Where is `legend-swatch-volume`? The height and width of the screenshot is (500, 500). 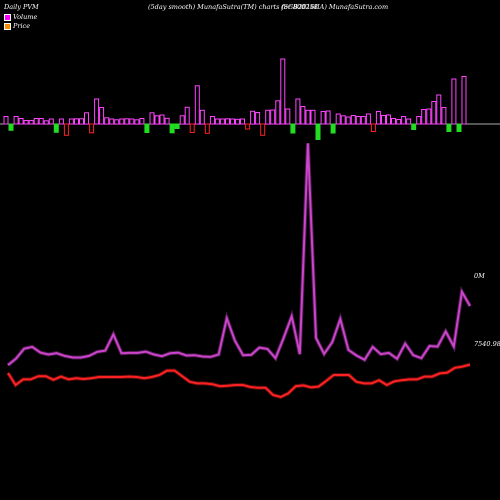
legend-swatch-volume is located at coordinates (7, 17).